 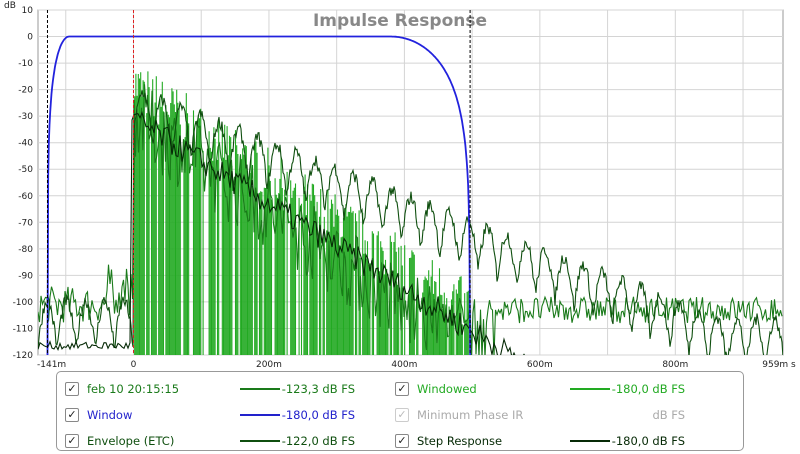 I want to click on y-tick-label: -40, so click(x=25, y=144).